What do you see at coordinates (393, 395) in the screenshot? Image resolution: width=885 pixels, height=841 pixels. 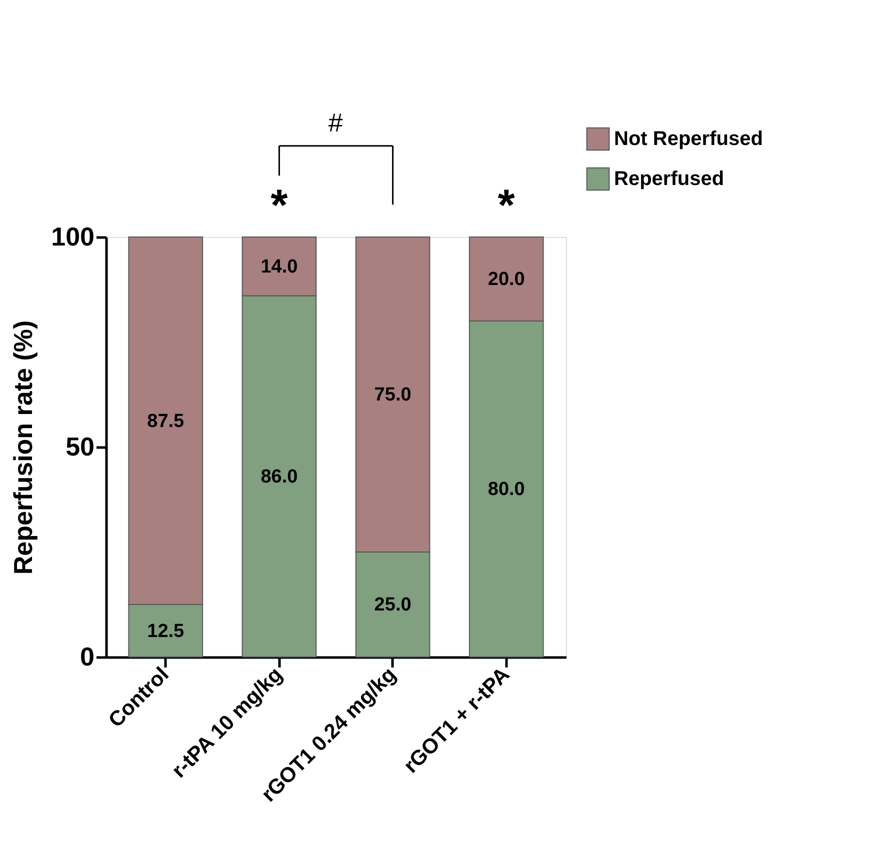 I see `data-label: 75.0` at bounding box center [393, 395].